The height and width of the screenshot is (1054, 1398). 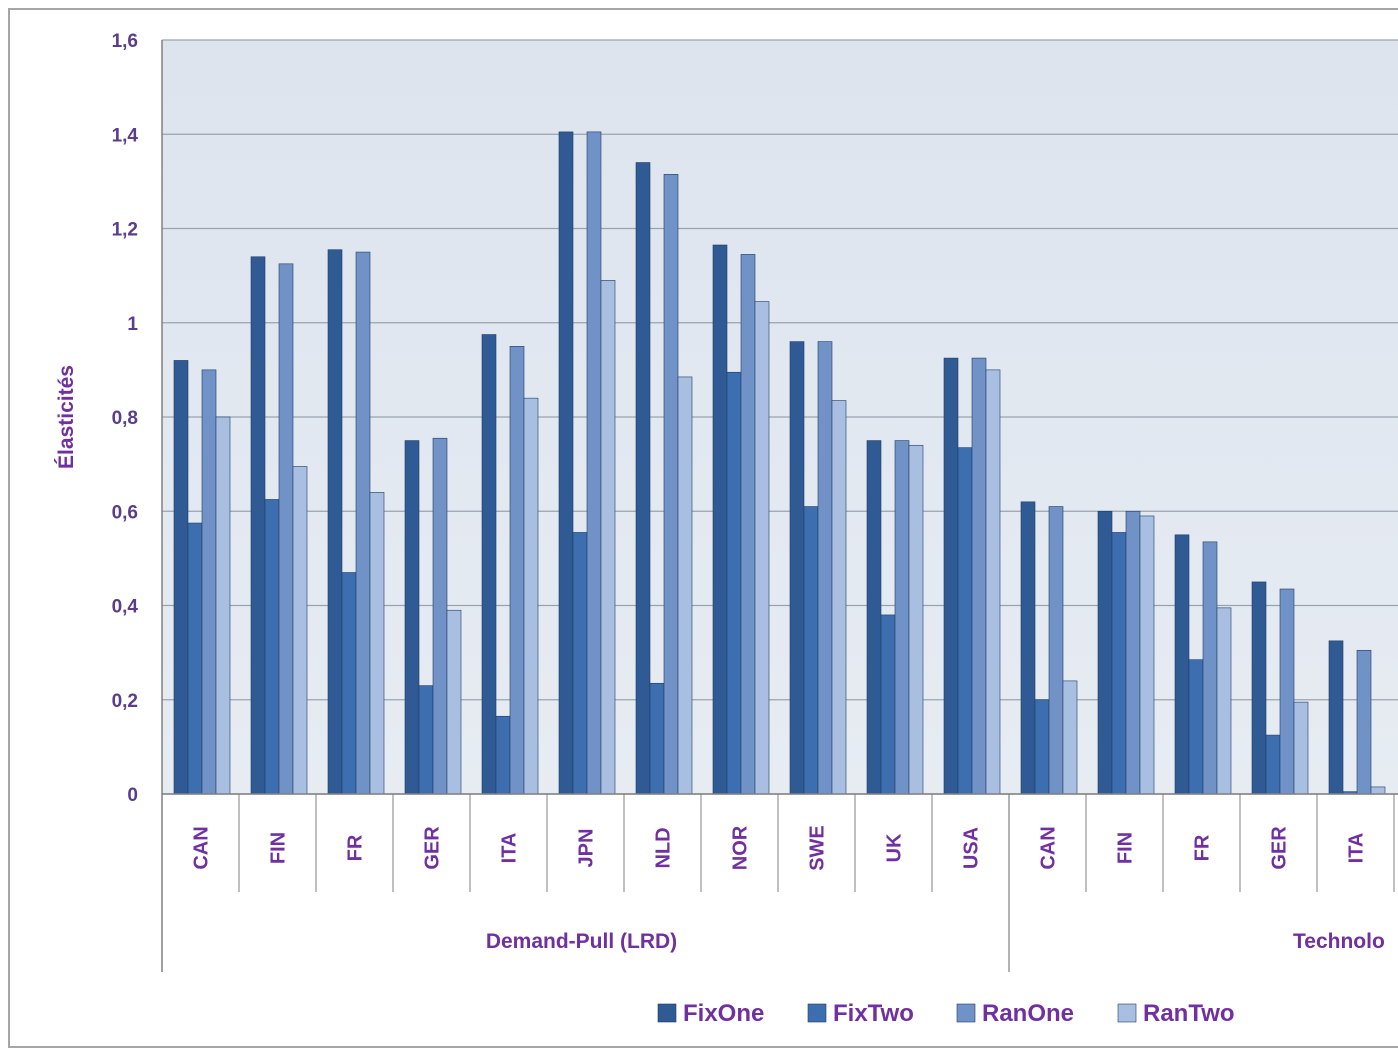 What do you see at coordinates (125, 607) in the screenshot?
I see `y-tick-label: 0,4` at bounding box center [125, 607].